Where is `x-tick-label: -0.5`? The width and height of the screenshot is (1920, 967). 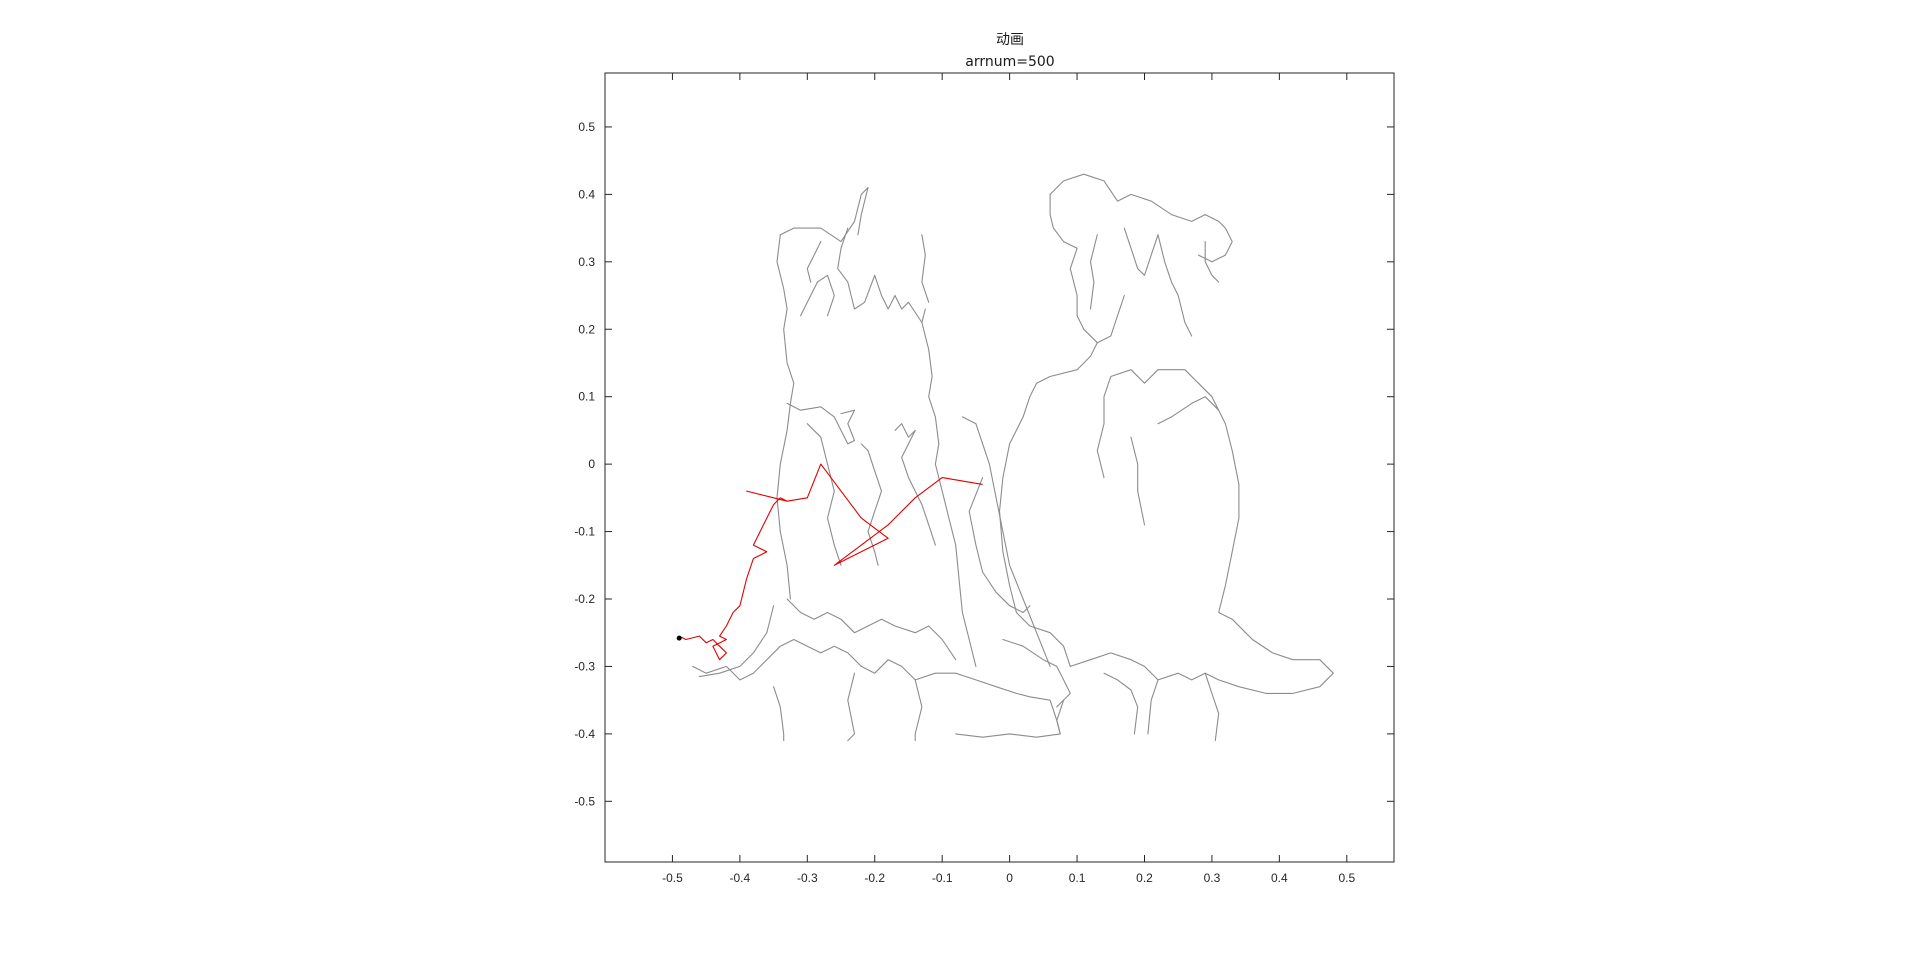
x-tick-label: -0.5 is located at coordinates (672, 878).